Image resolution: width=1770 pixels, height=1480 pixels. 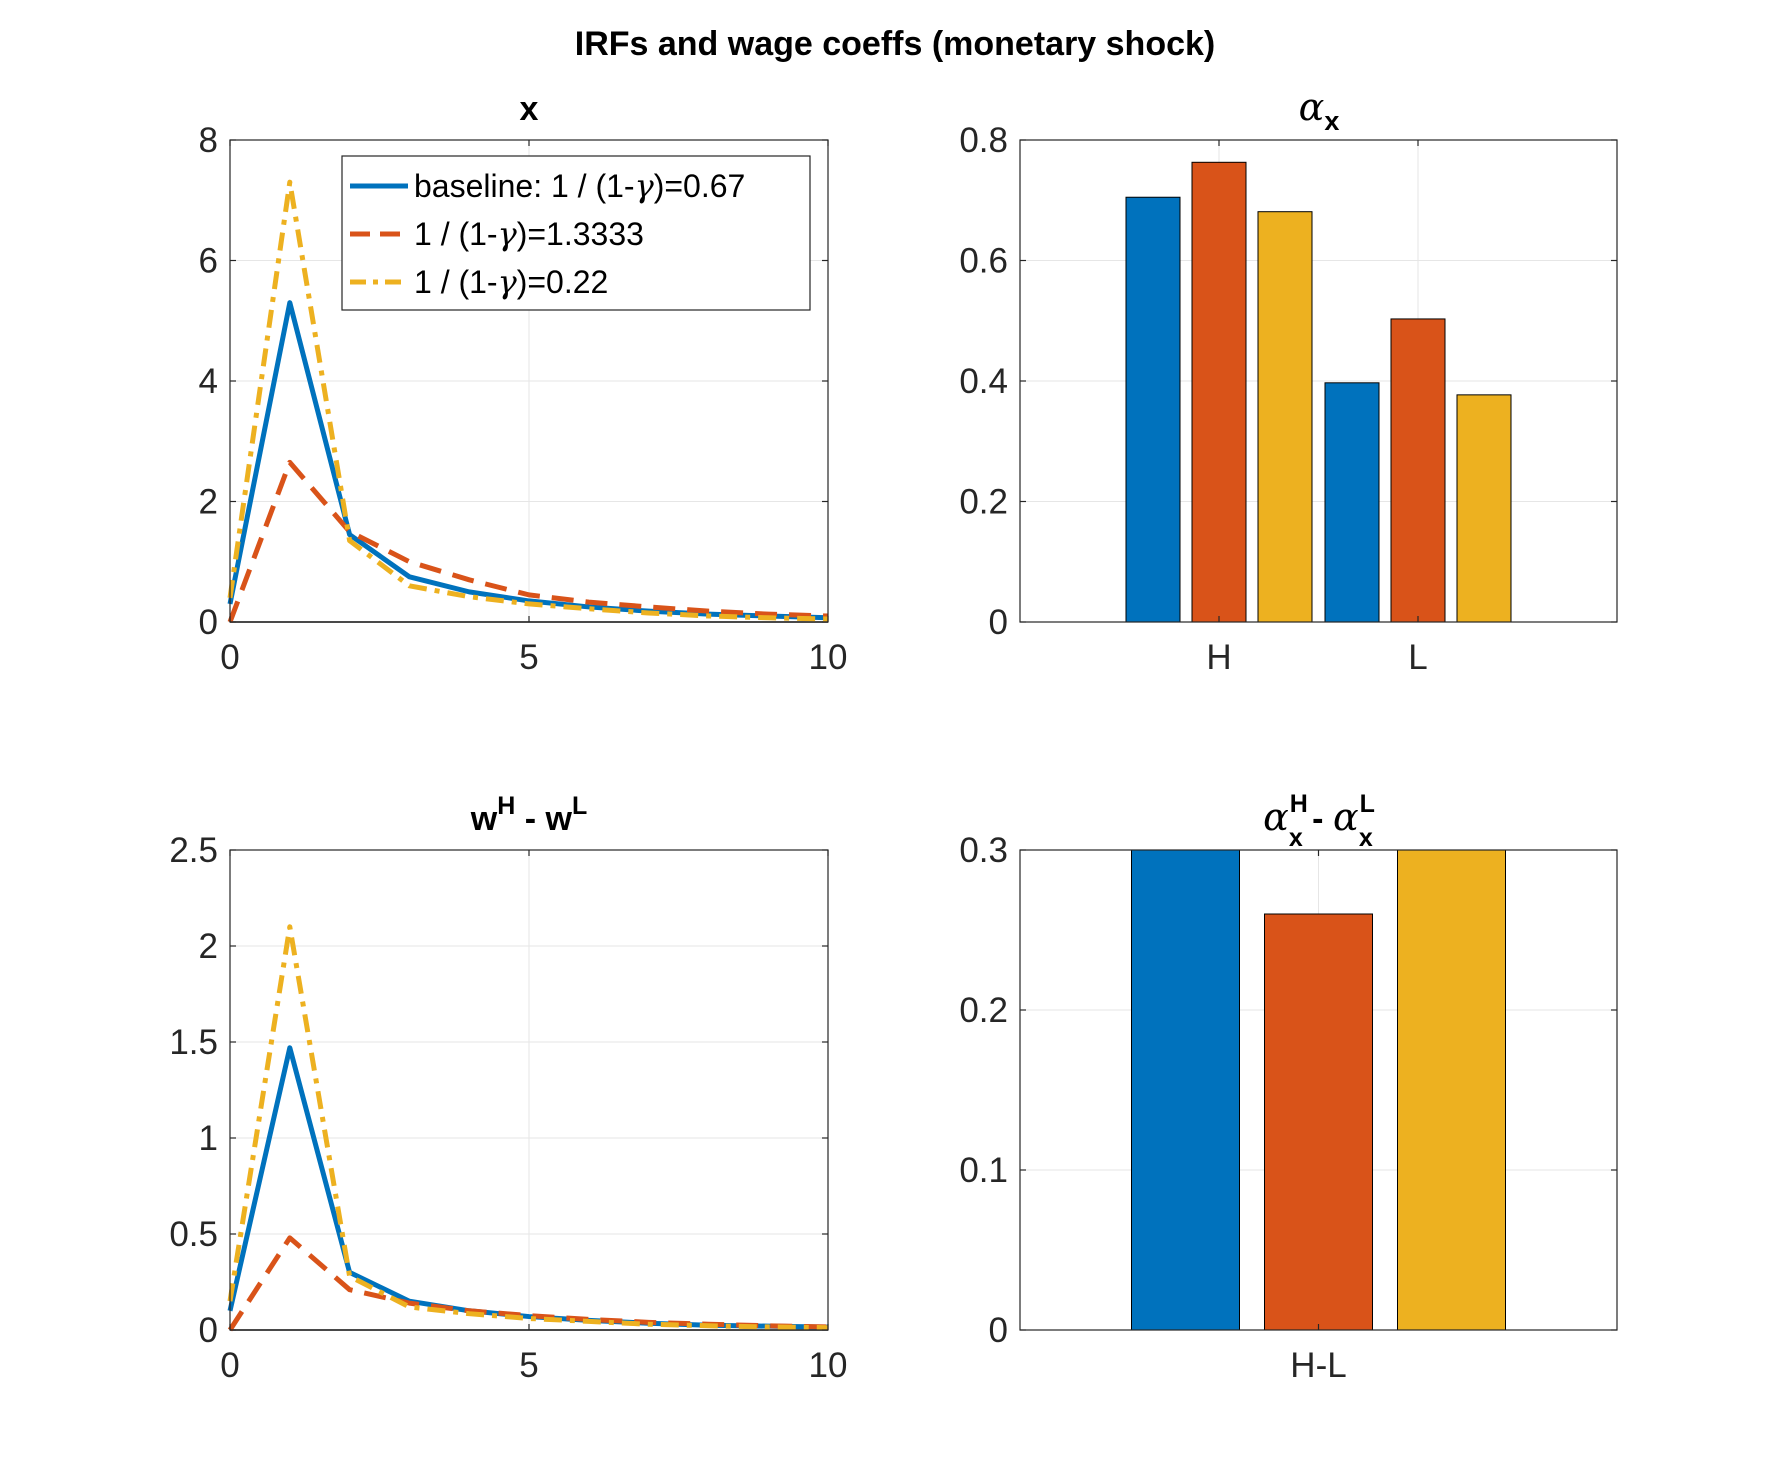 What do you see at coordinates (579, 186) in the screenshot?
I see `legend-label-0: baseline: 1 / (1-γ)=0.67` at bounding box center [579, 186].